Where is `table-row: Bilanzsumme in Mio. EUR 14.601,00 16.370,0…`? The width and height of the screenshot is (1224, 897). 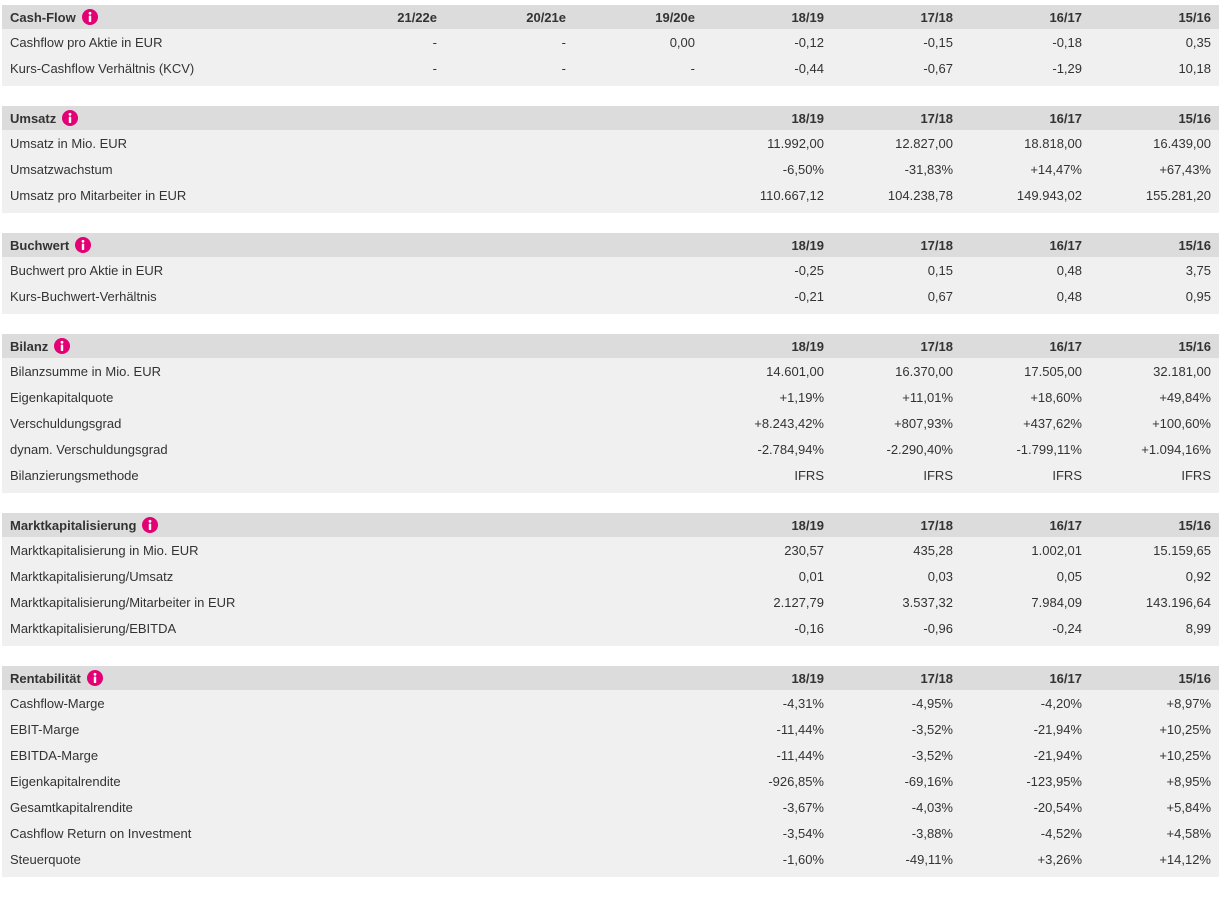 table-row: Bilanzsumme in Mio. EUR 14.601,00 16.370,0… is located at coordinates (610, 371).